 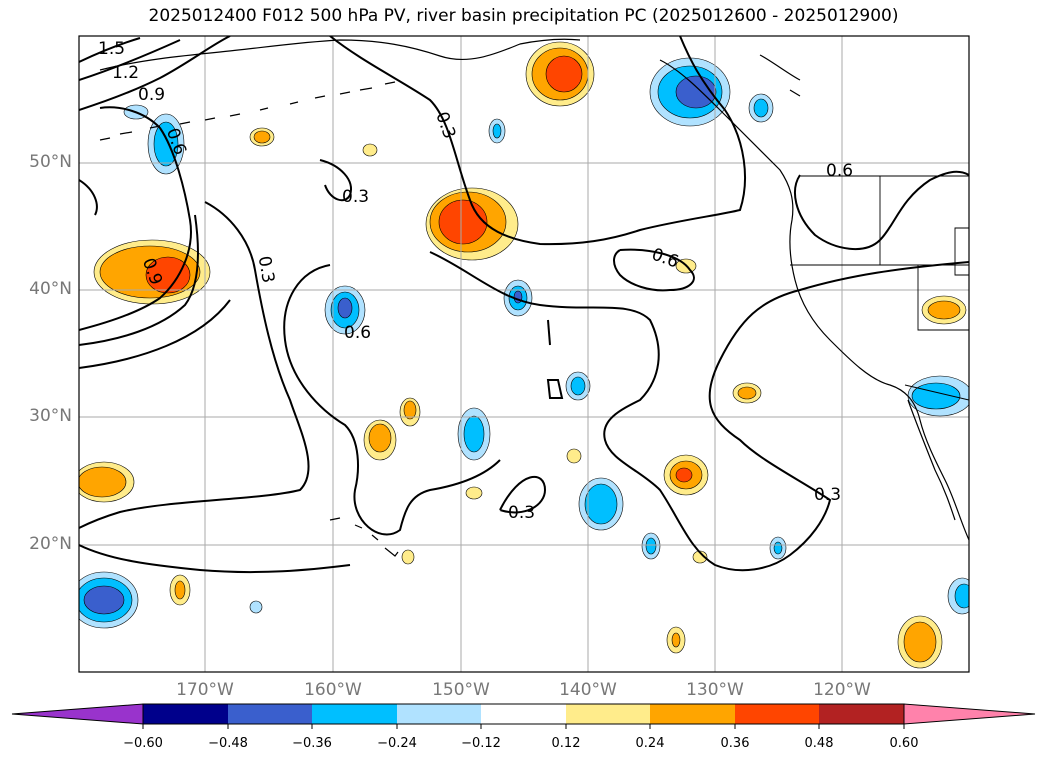 What do you see at coordinates (523, 494) in the screenshot?
I see `pv-contour-0.3-small` at bounding box center [523, 494].